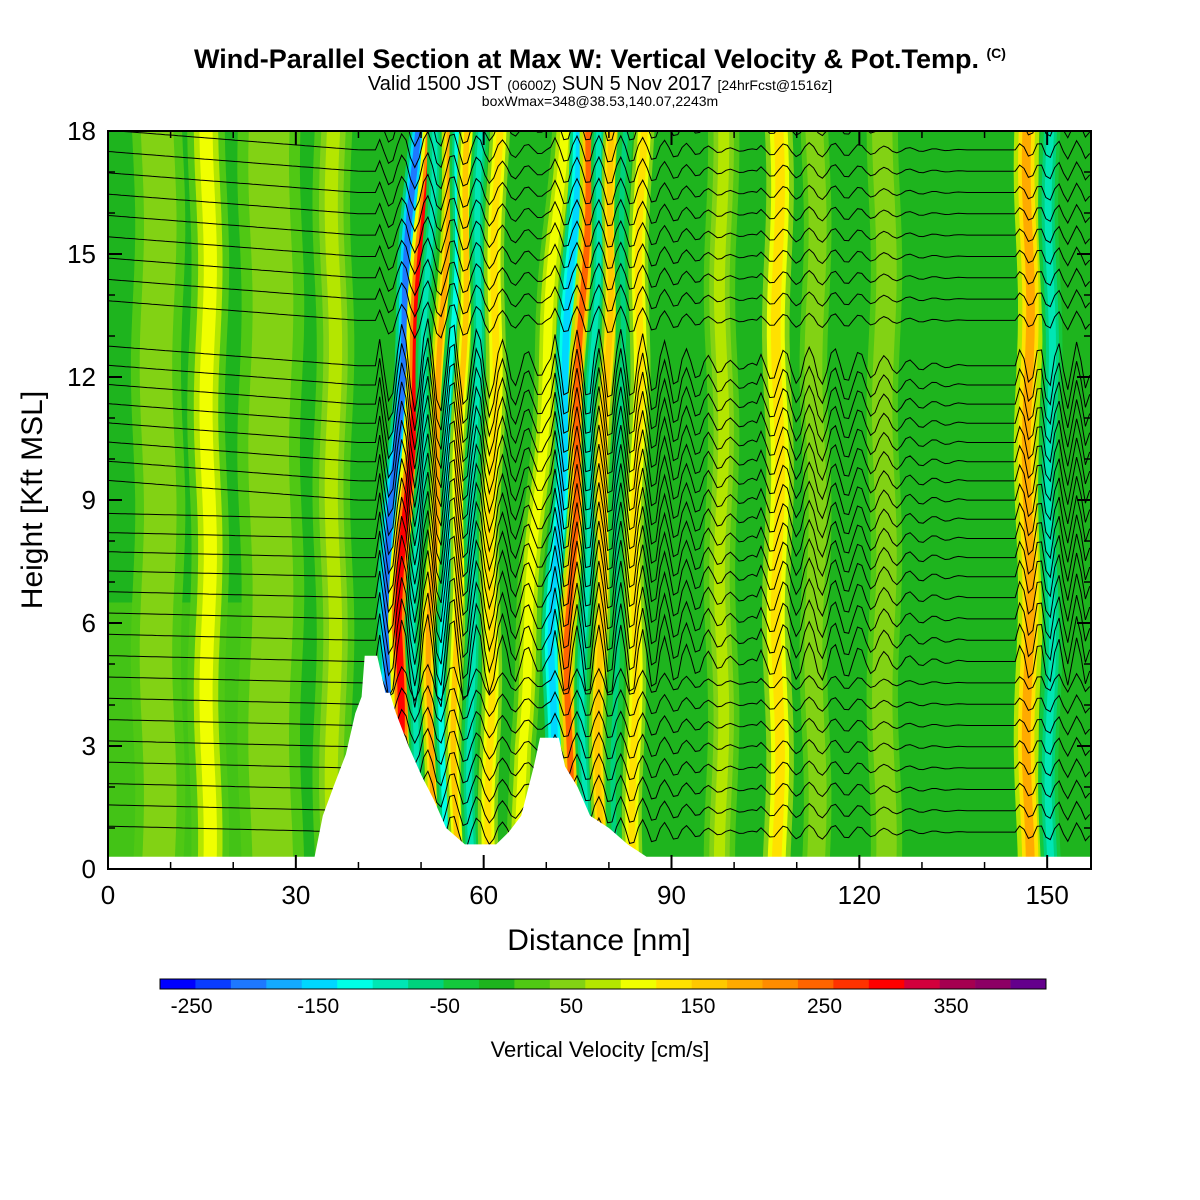  I want to click on colorbar-tick-label: 150, so click(697, 1006).